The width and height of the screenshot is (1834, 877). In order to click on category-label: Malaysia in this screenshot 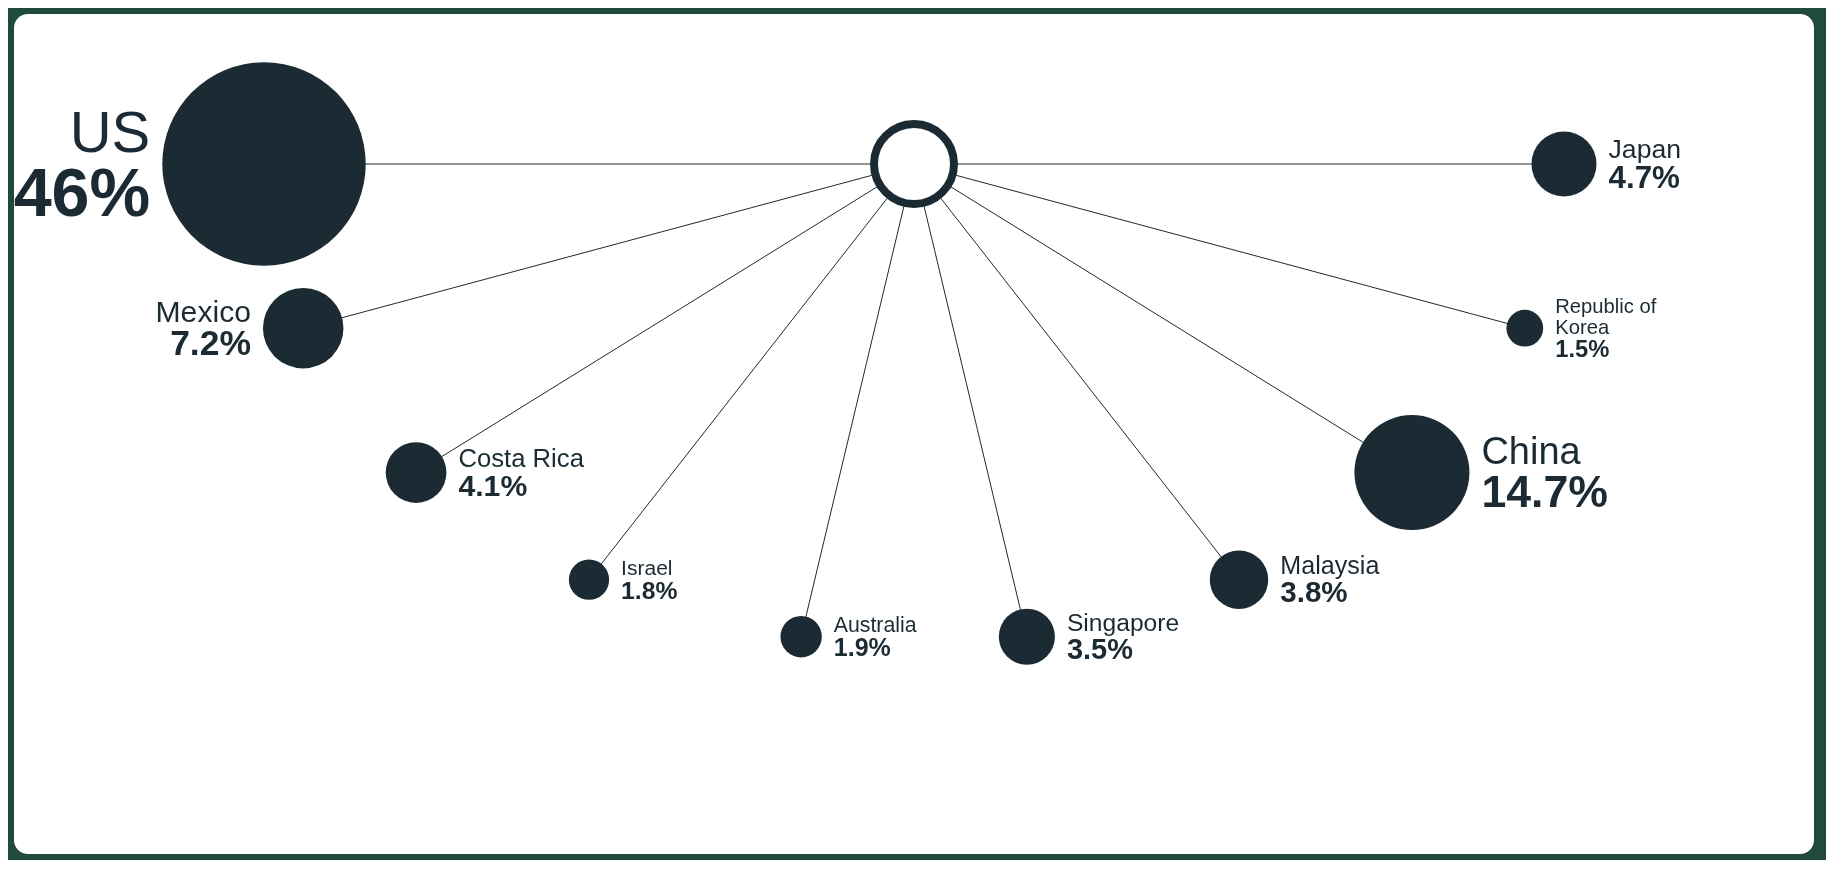, I will do `click(1330, 565)`.